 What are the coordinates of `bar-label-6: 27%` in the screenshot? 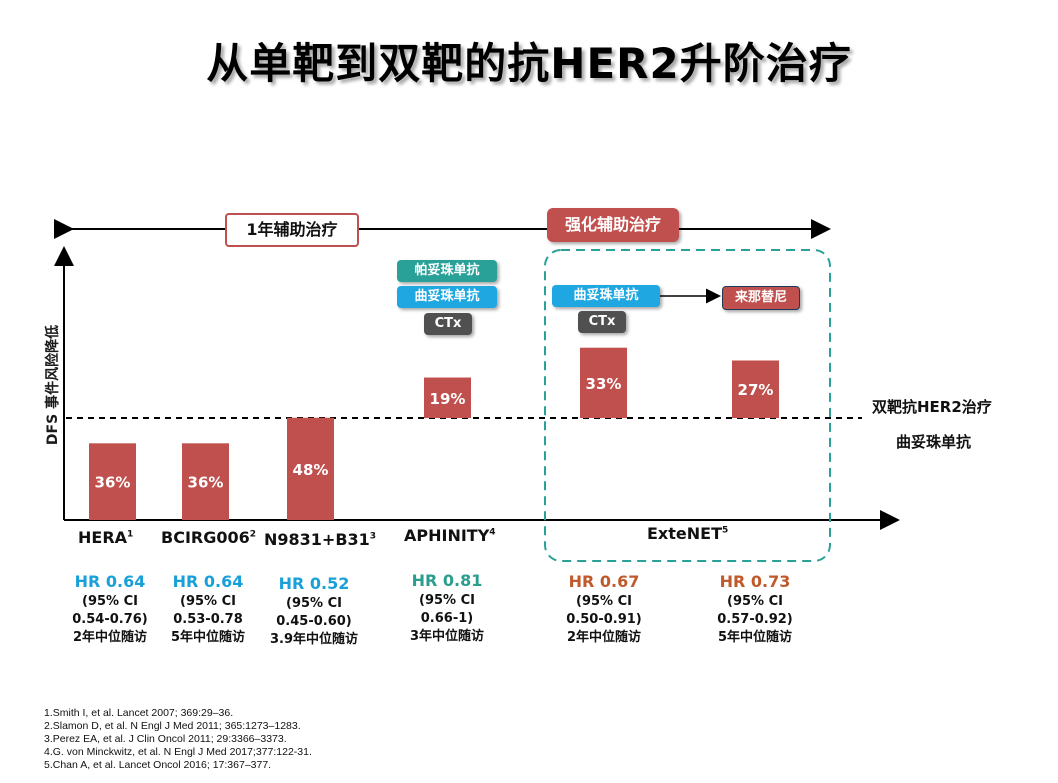 It's located at (756, 390).